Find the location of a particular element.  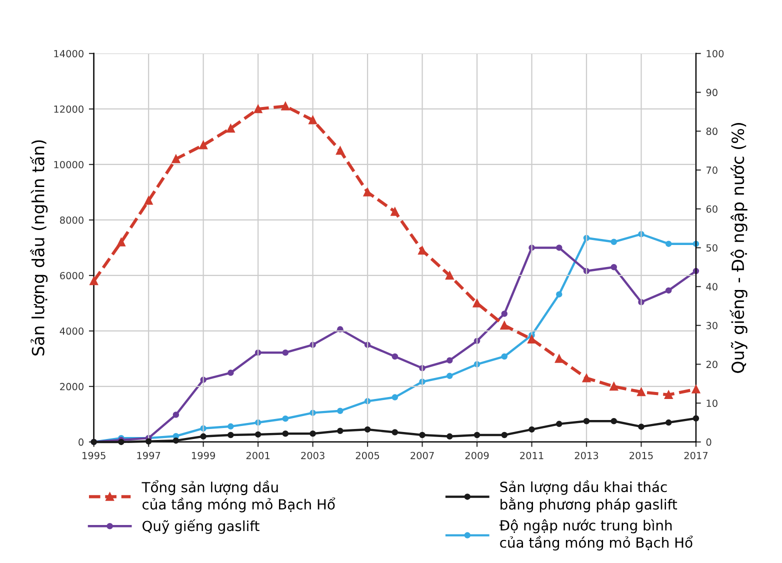

y2-tick-label: 70 is located at coordinates (712, 170).